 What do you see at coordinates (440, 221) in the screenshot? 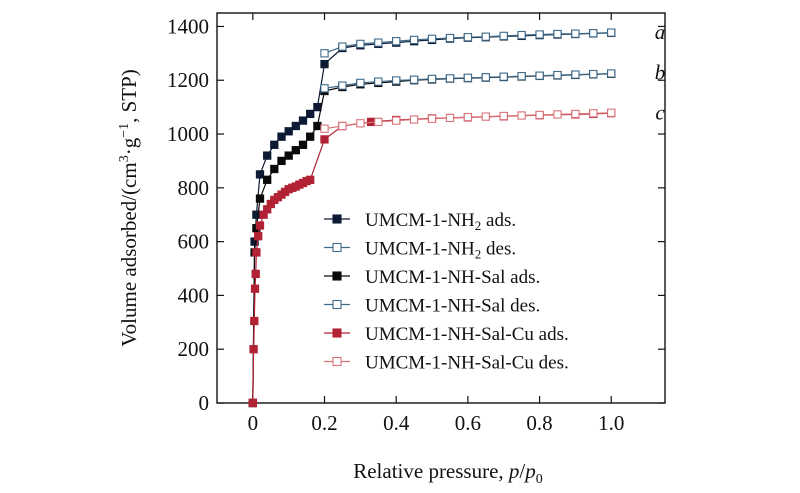
I see `legend-label: UMCM-1-NH2 ads.` at bounding box center [440, 221].